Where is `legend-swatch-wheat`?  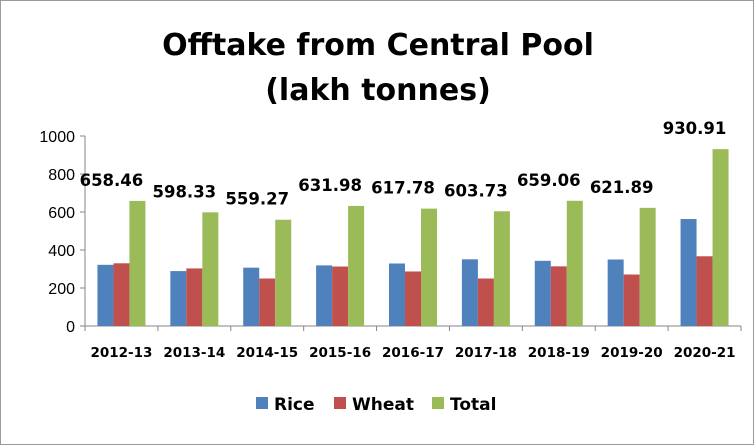 legend-swatch-wheat is located at coordinates (340, 403).